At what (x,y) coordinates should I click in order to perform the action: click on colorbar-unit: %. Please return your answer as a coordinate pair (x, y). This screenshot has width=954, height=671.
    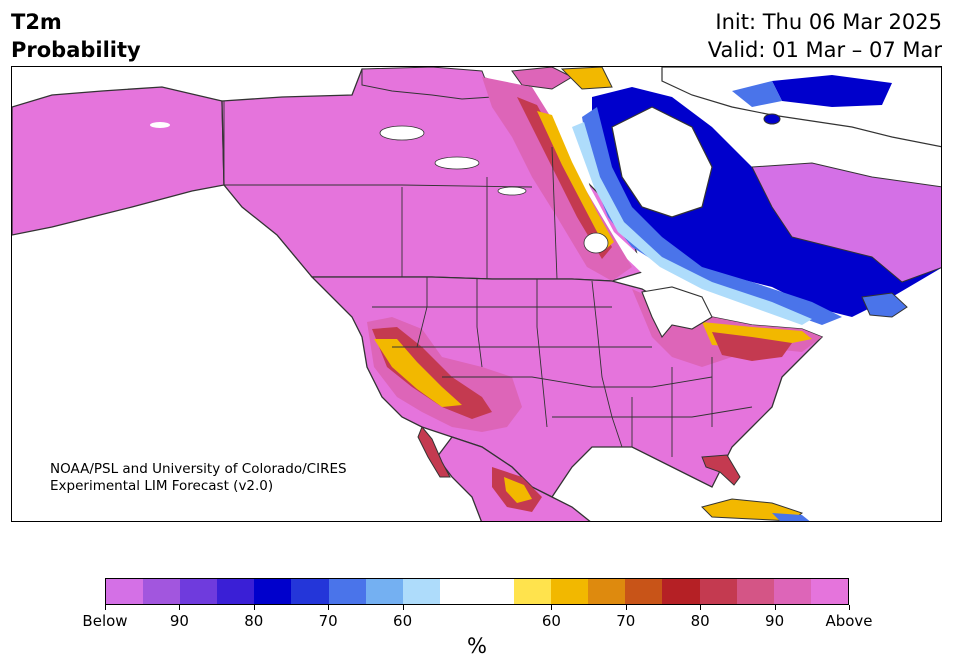
    Looking at the image, I should click on (477, 646).